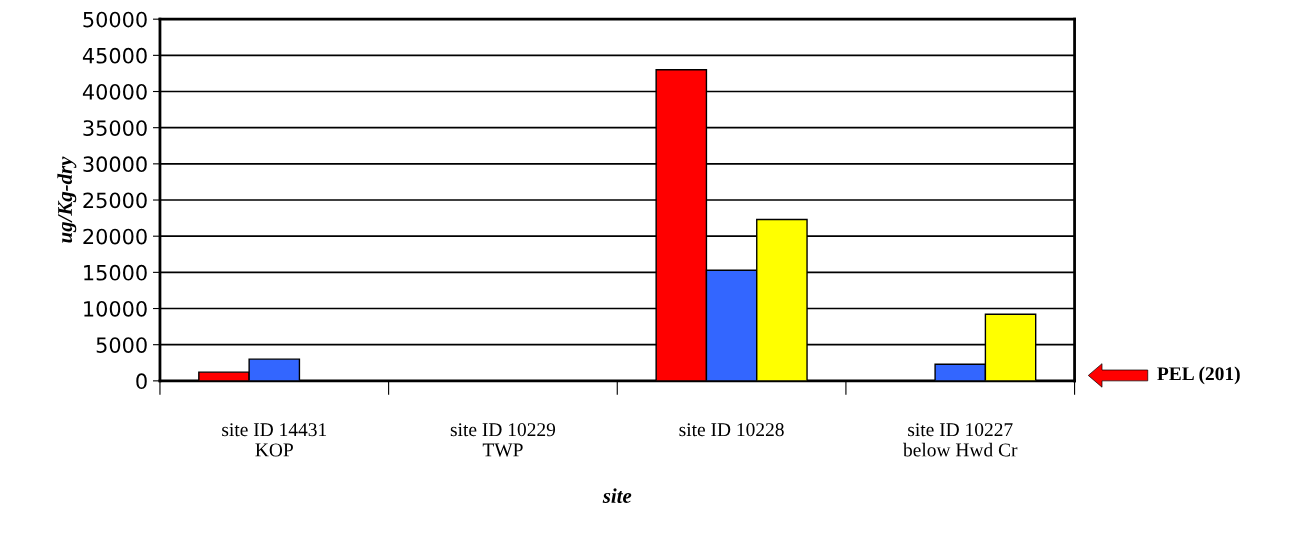 This screenshot has width=1290, height=548. I want to click on y-tick-label: 0, so click(141, 381).